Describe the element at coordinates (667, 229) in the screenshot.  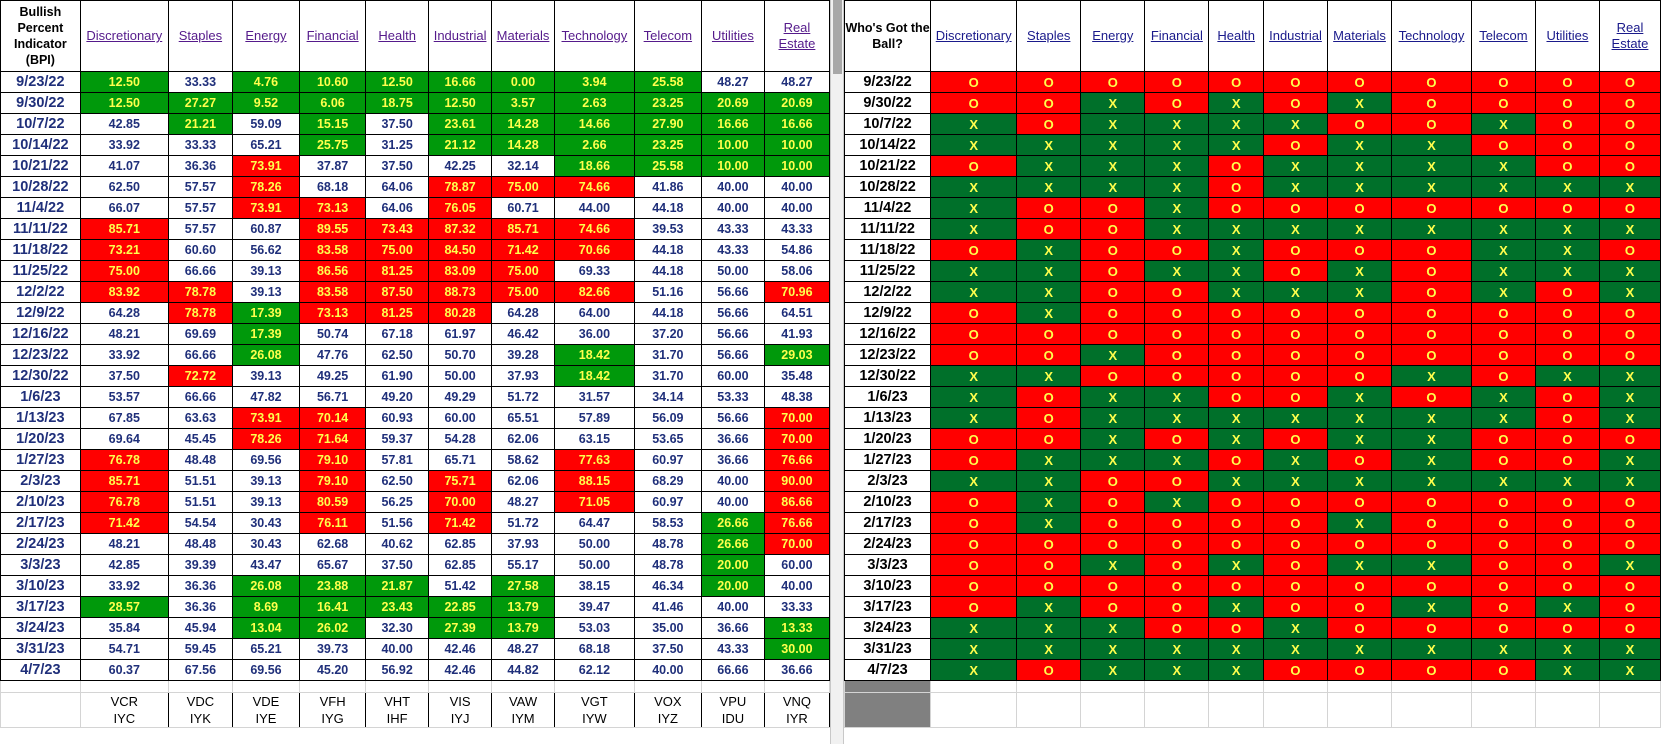
I see `bpi-cell: 39.53` at that location.